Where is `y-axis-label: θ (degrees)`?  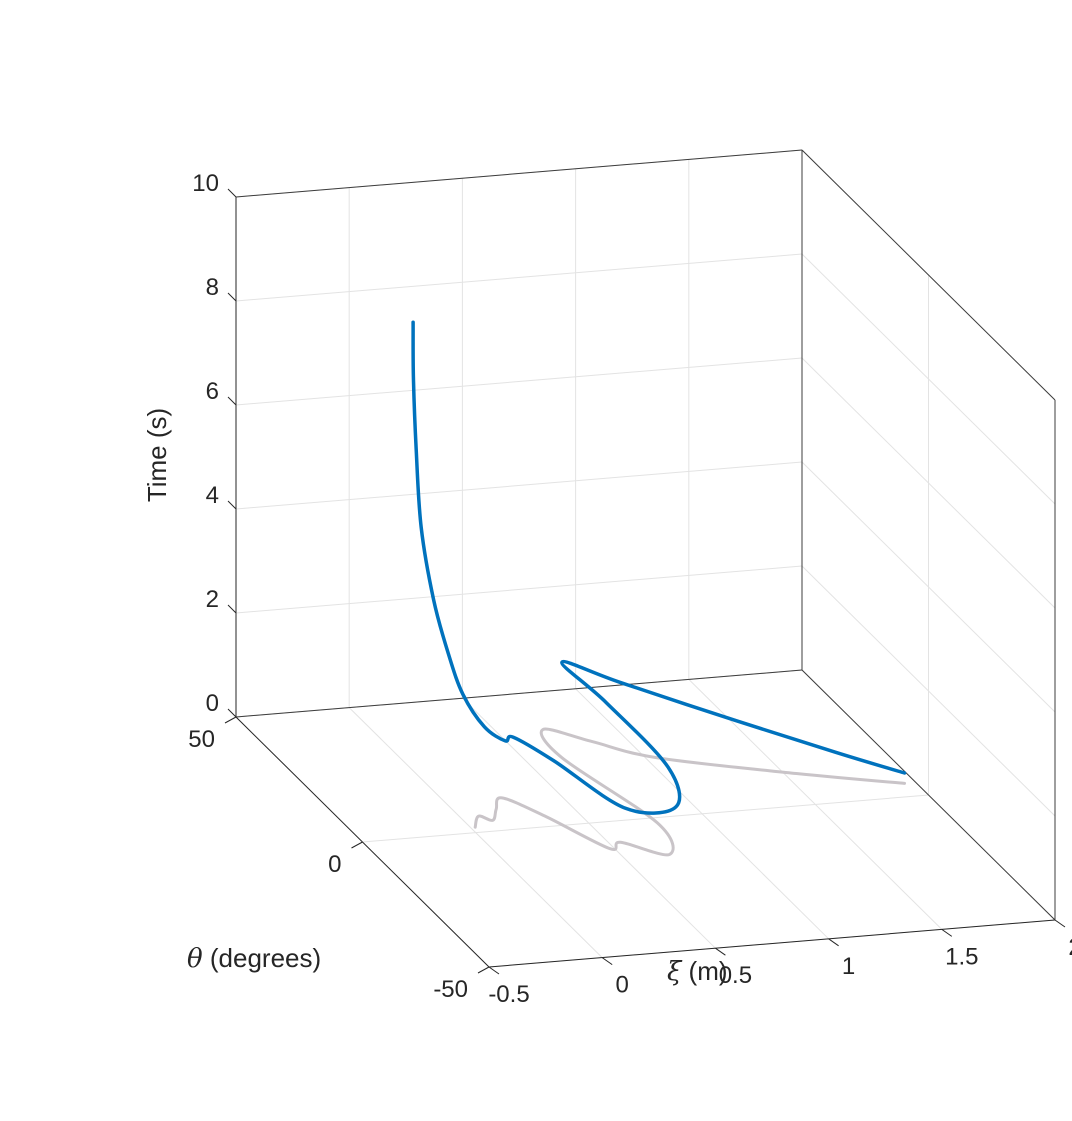
y-axis-label: θ (degrees) is located at coordinates (254, 958).